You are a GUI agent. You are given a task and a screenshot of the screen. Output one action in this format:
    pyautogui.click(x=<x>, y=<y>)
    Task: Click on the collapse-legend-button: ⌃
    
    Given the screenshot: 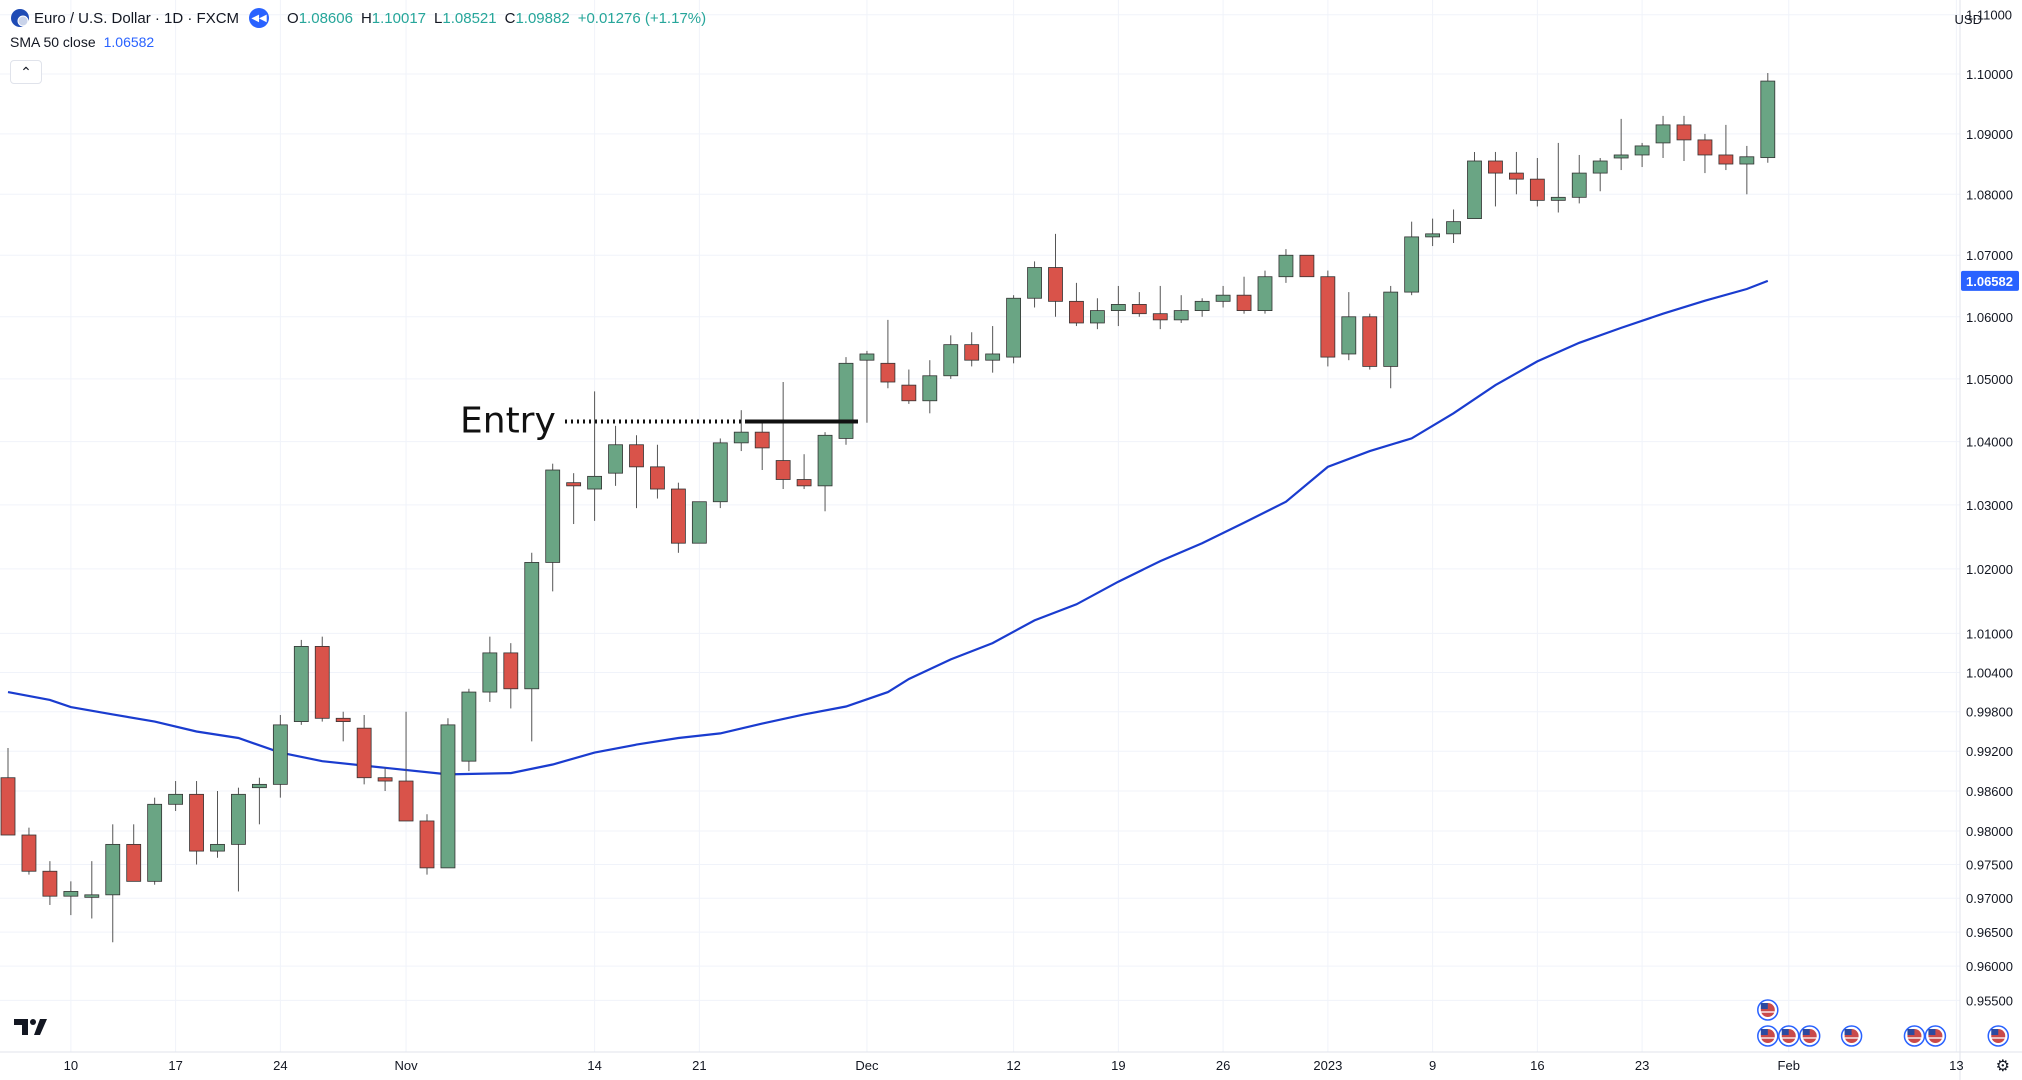 What is the action you would take?
    pyautogui.click(x=26, y=72)
    